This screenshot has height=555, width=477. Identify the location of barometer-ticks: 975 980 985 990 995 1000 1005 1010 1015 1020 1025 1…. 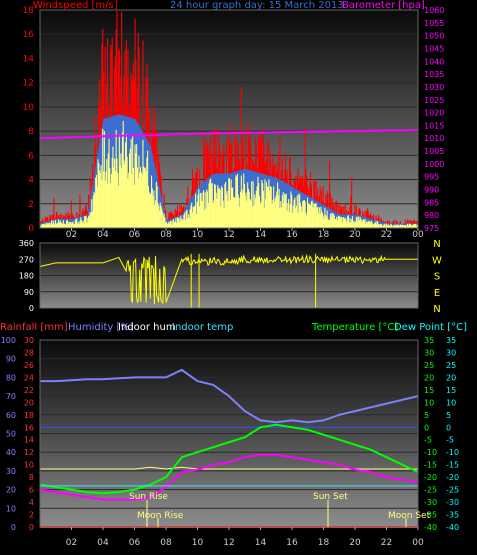
(434, 119).